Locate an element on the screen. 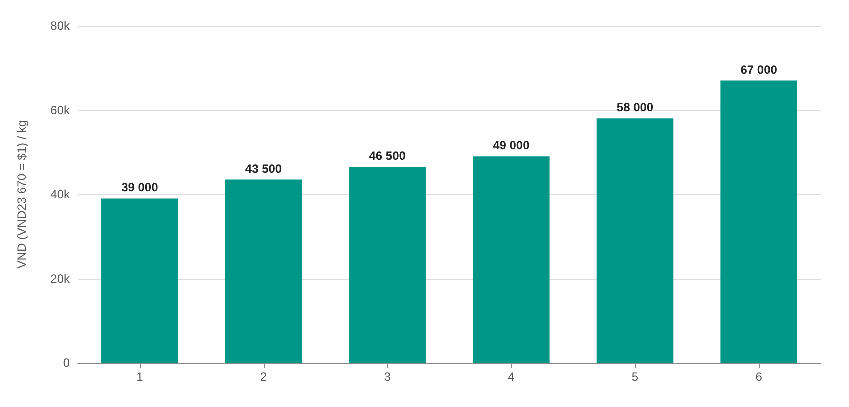  x-tick-label: 3 is located at coordinates (388, 377).